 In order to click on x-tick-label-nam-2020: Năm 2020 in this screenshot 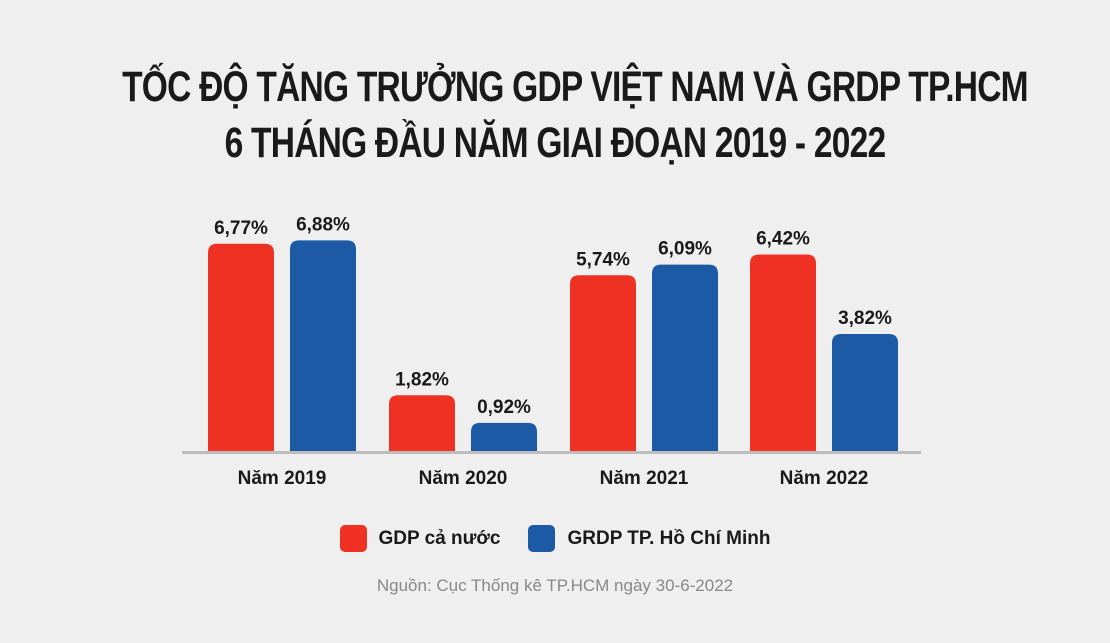, I will do `click(463, 478)`.